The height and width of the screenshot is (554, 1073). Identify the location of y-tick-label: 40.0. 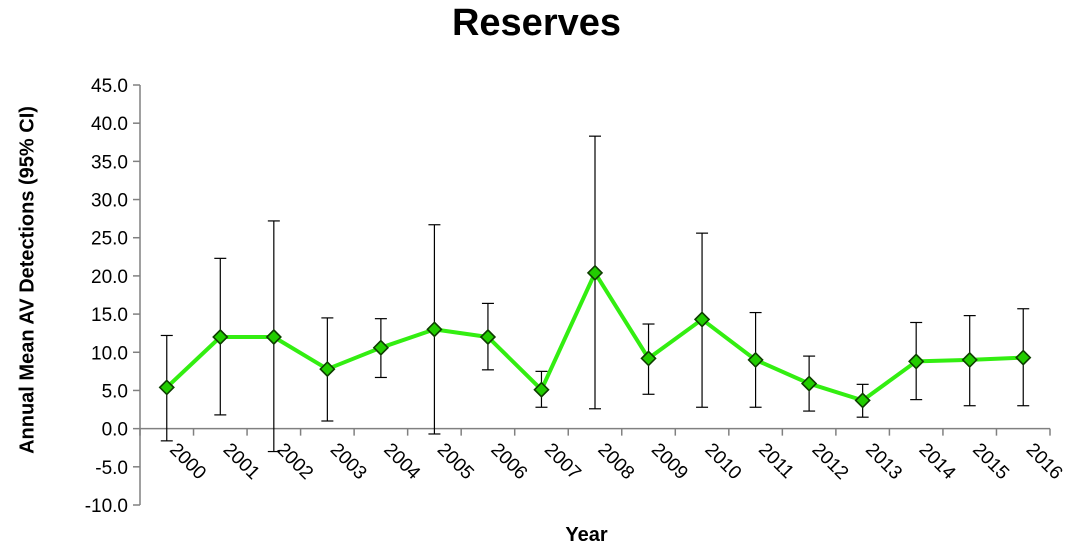
(109, 124).